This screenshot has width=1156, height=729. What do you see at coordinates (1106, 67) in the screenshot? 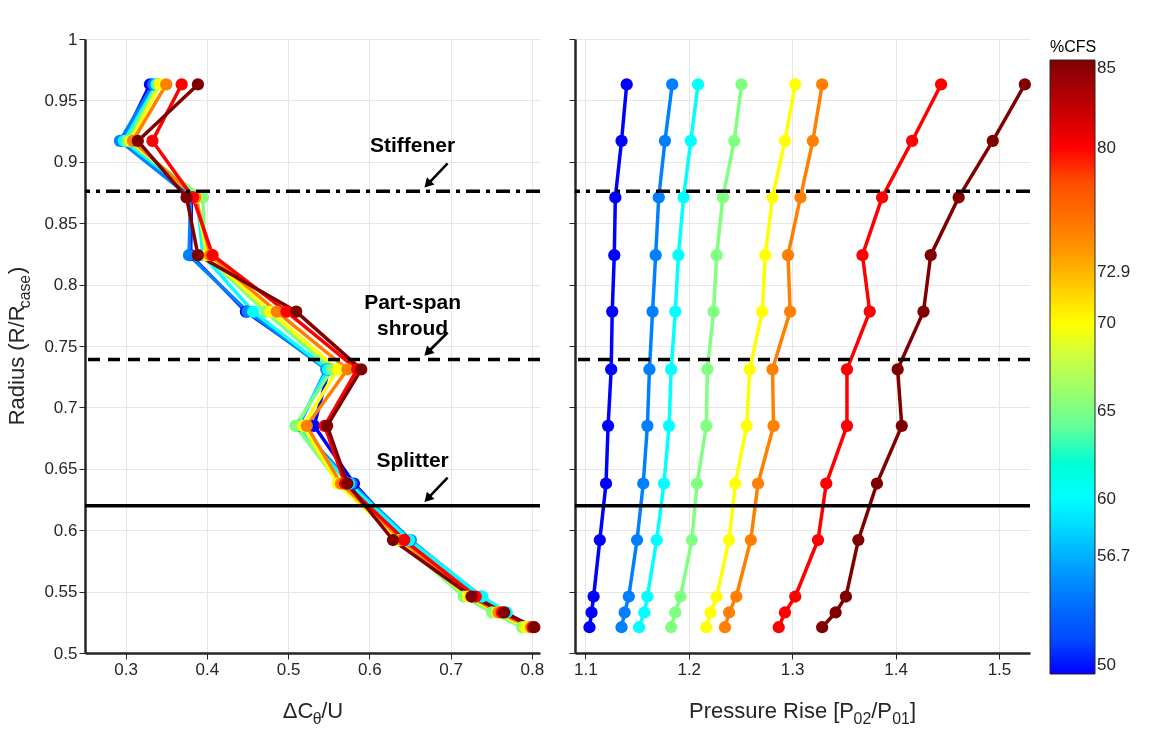
I see `color-bar-label: 85` at bounding box center [1106, 67].